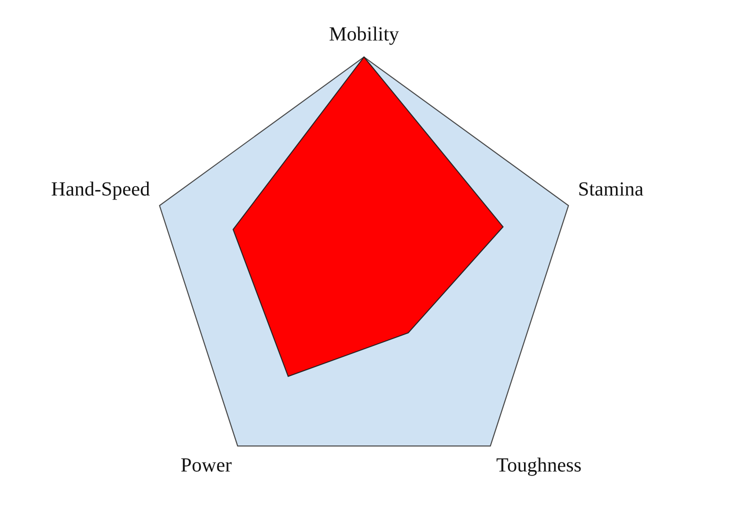 The image size is (729, 507). I want to click on spoke-label: Toughness, so click(539, 465).